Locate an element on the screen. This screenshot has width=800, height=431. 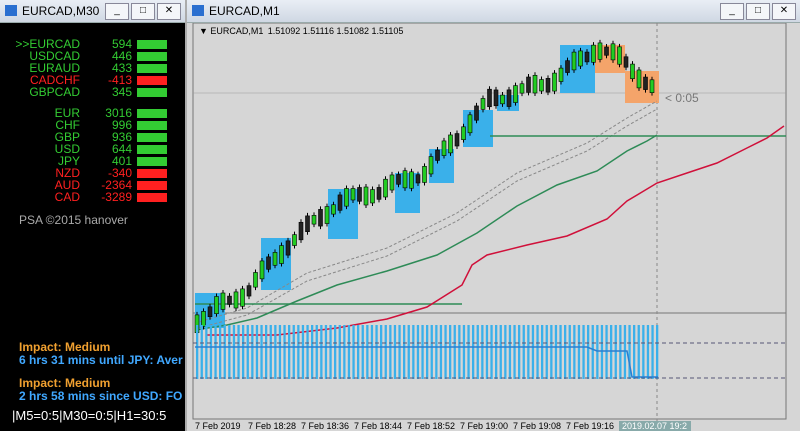
time-label: 7 Feb 18:28 is located at coordinates (272, 426).